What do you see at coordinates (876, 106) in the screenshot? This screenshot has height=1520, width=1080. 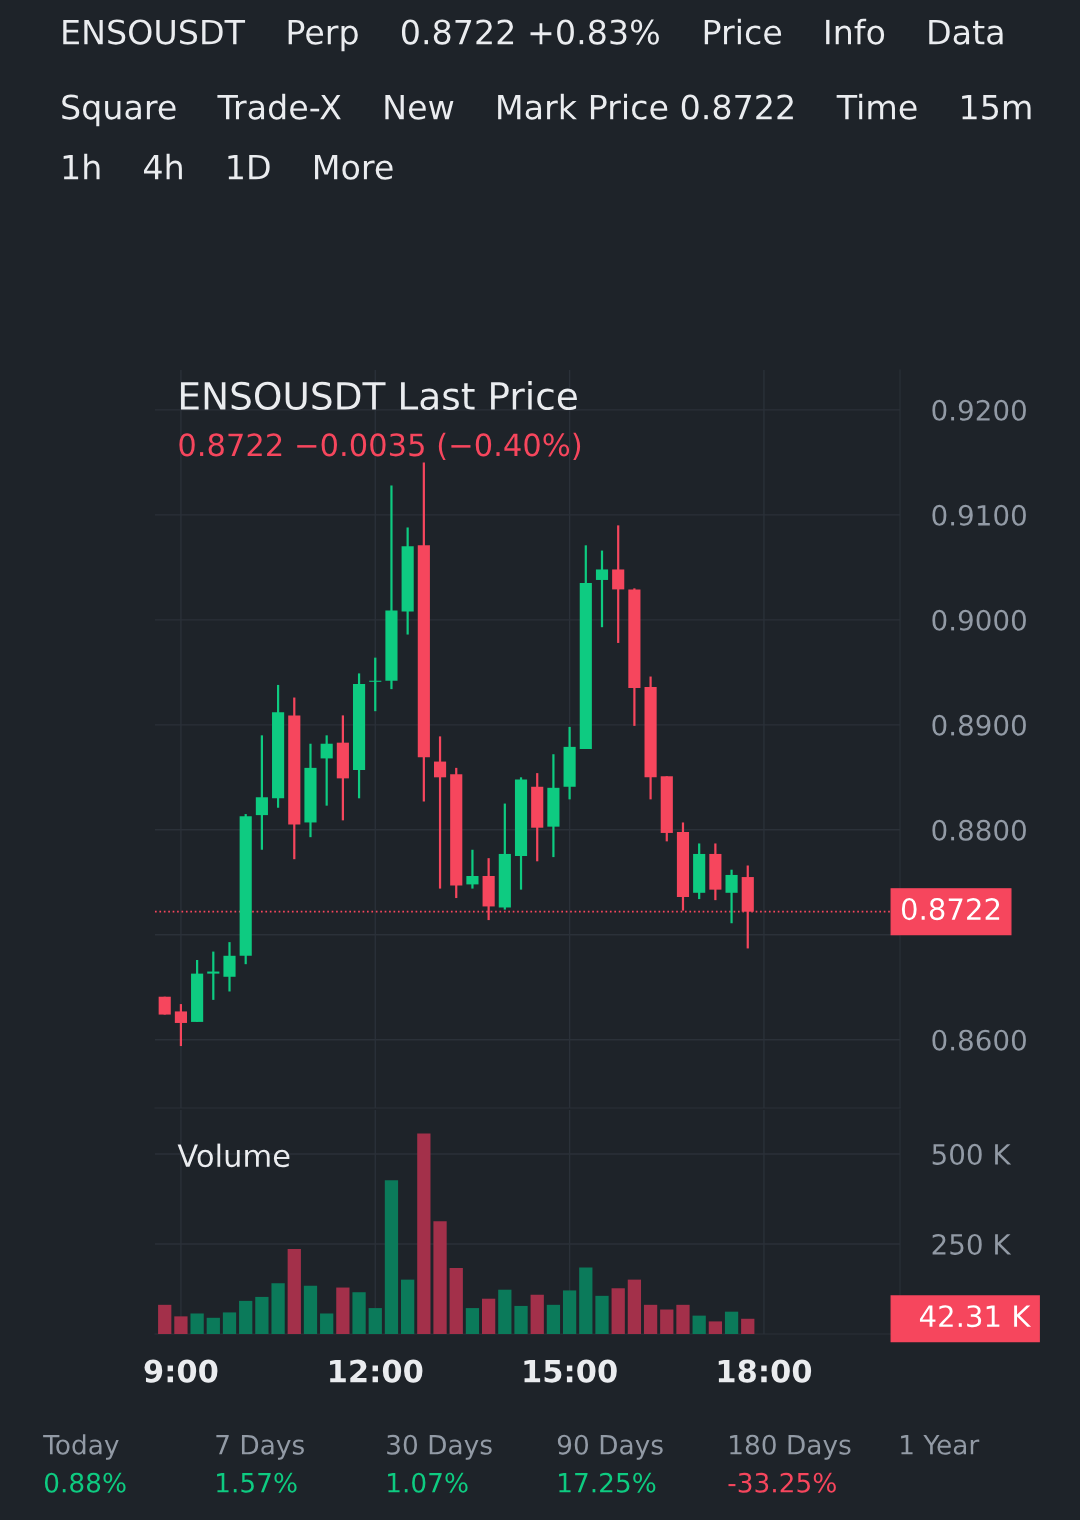 I see `text: Time` at bounding box center [876, 106].